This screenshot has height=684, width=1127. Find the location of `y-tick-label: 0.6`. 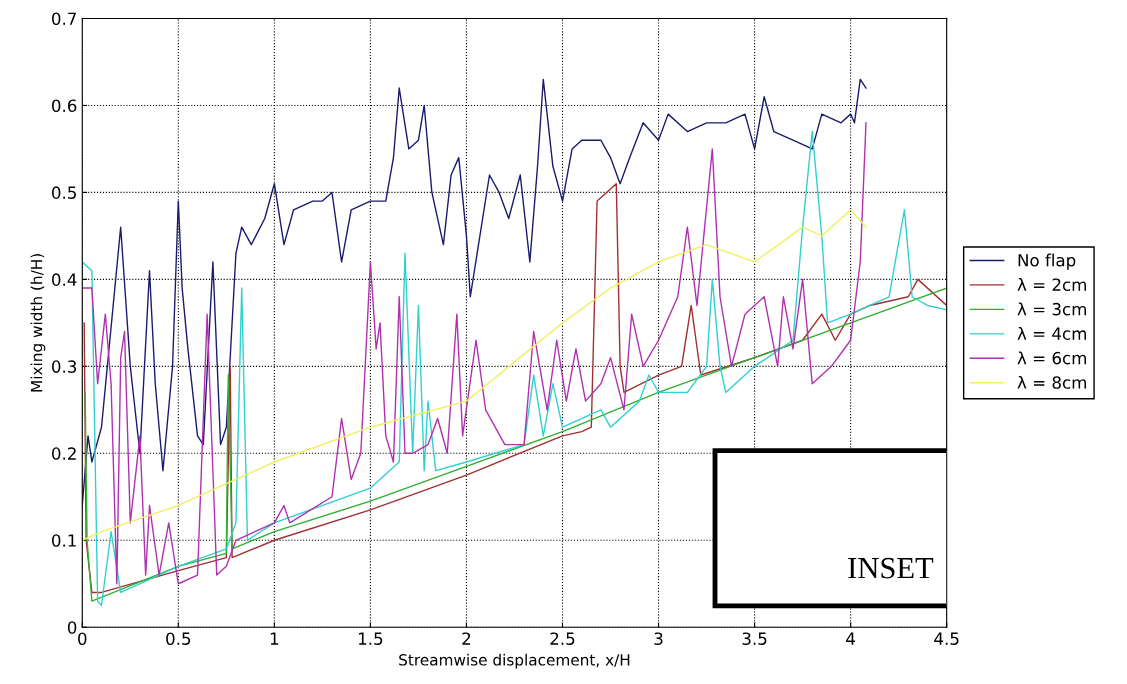

y-tick-label: 0.6 is located at coordinates (64, 105).